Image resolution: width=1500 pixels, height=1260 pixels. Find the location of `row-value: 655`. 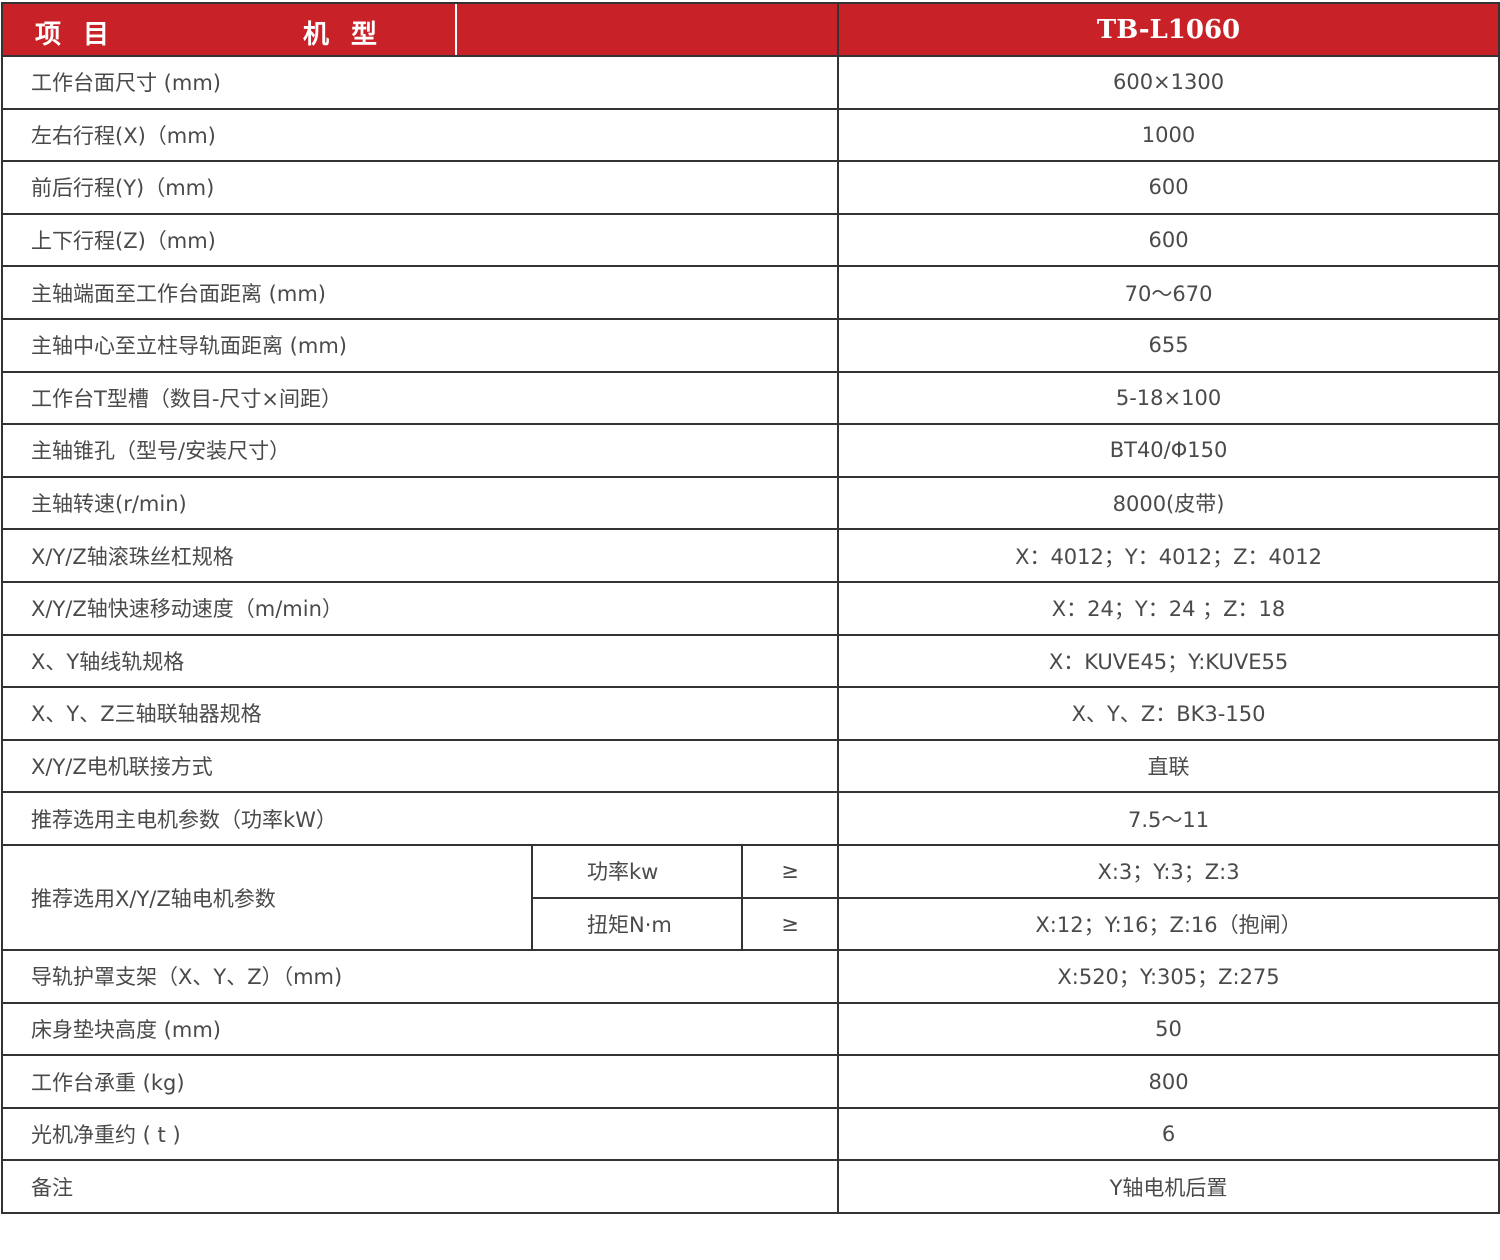

row-value: 655 is located at coordinates (1168, 345).